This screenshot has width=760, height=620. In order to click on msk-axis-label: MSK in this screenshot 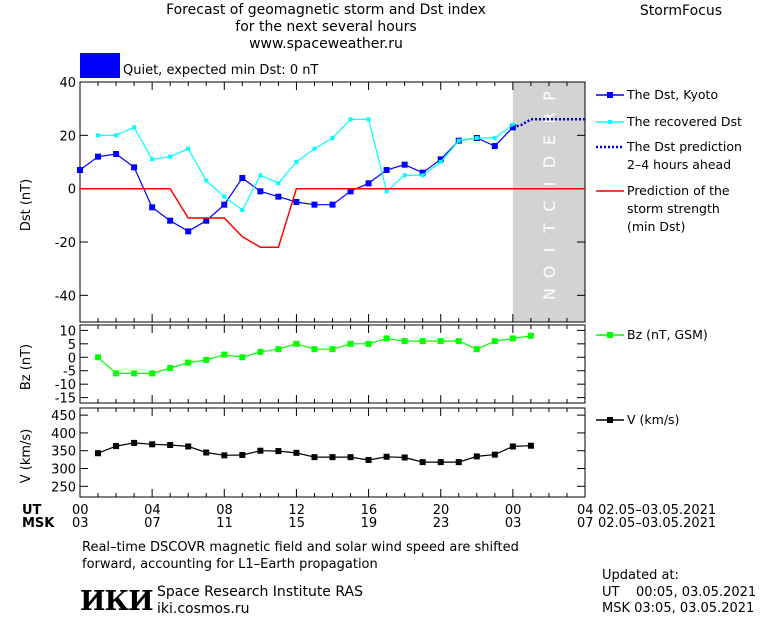, I will do `click(38, 523)`.